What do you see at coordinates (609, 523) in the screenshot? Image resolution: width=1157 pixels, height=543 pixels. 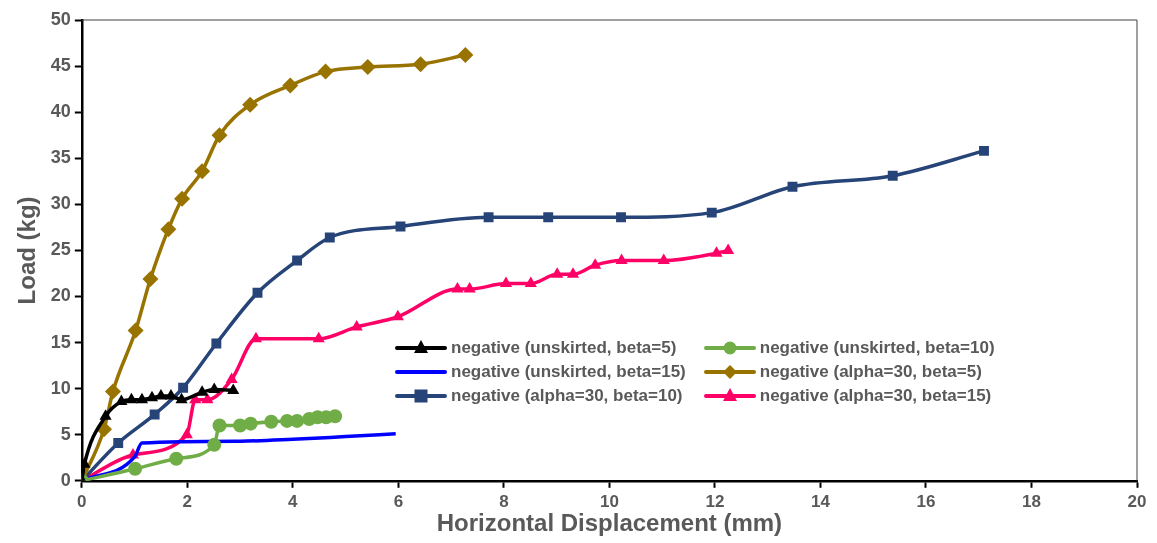 I see `x-axis-title: Horizontal Displacement (mm)` at bounding box center [609, 523].